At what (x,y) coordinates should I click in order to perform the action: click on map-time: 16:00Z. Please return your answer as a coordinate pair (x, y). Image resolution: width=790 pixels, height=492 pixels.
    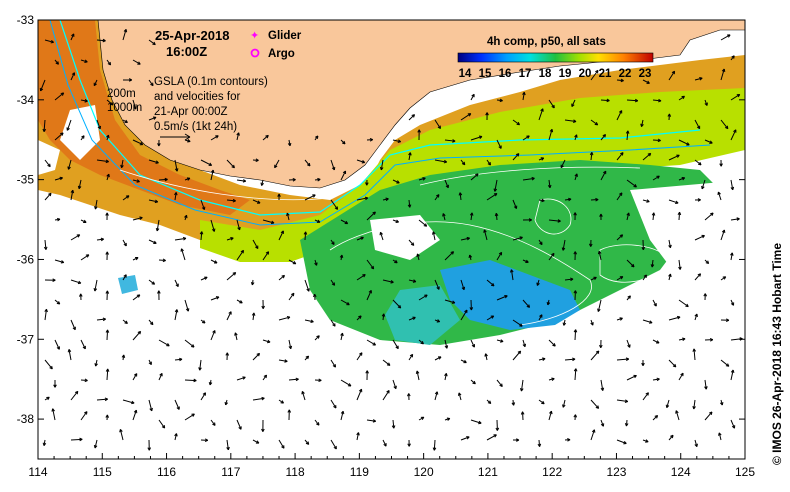
    Looking at the image, I should click on (186, 51).